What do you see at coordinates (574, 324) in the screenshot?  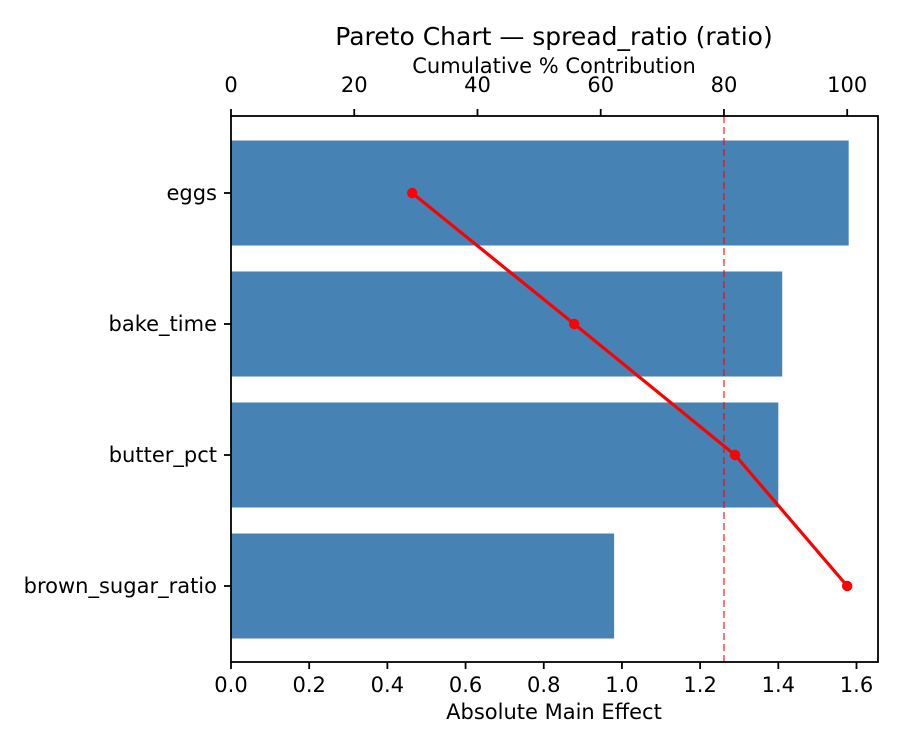 I see `cumulative-marker-bake_time` at bounding box center [574, 324].